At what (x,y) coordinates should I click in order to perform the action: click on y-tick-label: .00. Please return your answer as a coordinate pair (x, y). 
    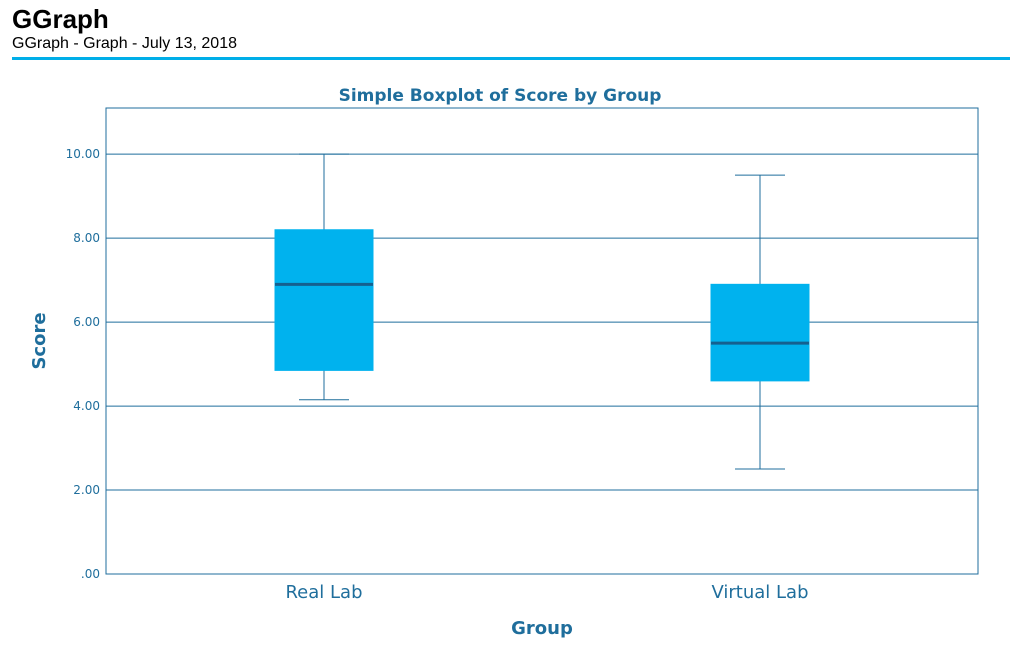
    Looking at the image, I should click on (90, 574).